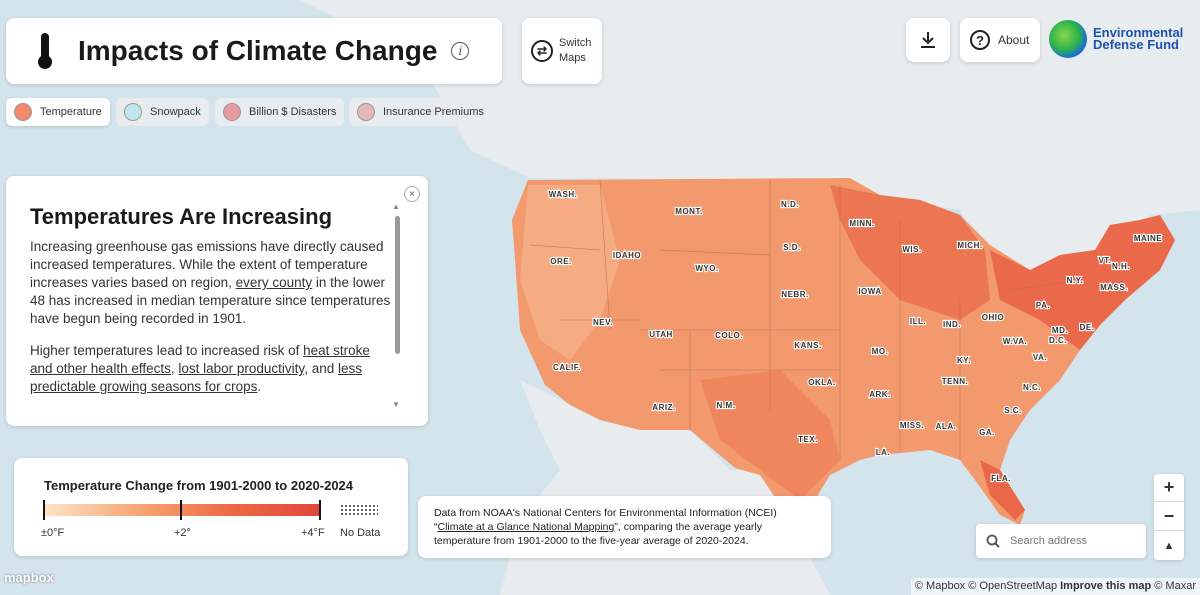  Describe the element at coordinates (570, 272) in the screenshot. I see `region-shade-west` at that location.